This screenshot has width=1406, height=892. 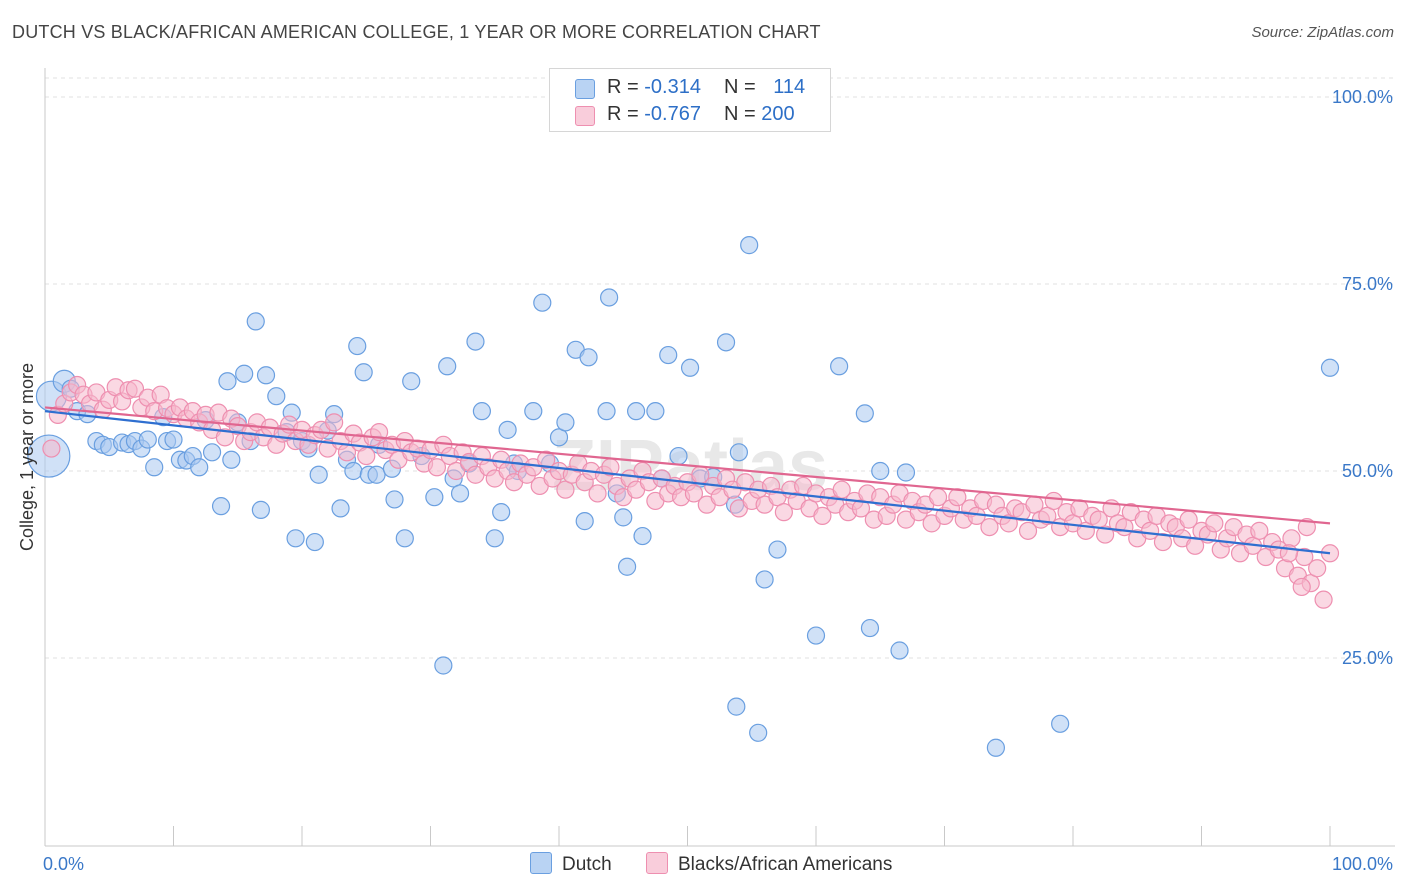 What do you see at coordinates (1367, 471) in the screenshot?
I see `y-tick-label: 50.0%` at bounding box center [1367, 471].